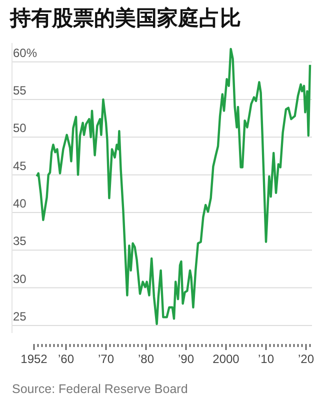 The width and height of the screenshot is (320, 411). What do you see at coordinates (306, 359) in the screenshot?
I see `x-tick-label: ’20` at bounding box center [306, 359].